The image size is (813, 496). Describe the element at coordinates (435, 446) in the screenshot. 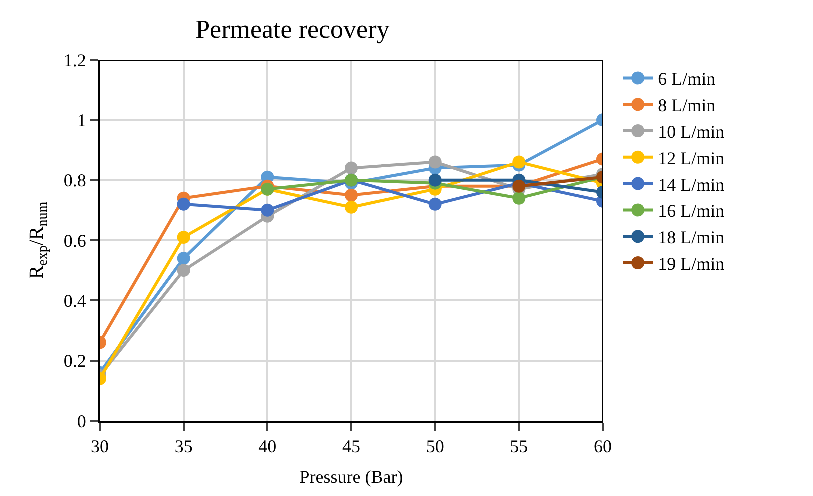

I see `x-tick-label: 50` at that location.